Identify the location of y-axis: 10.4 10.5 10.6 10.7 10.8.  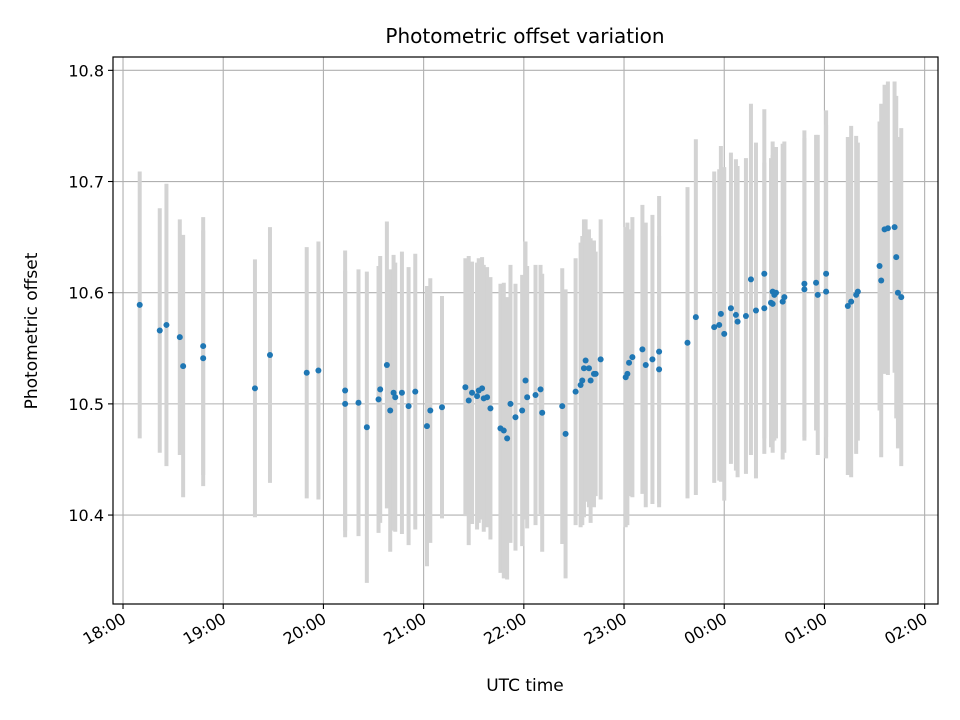
(90, 293).